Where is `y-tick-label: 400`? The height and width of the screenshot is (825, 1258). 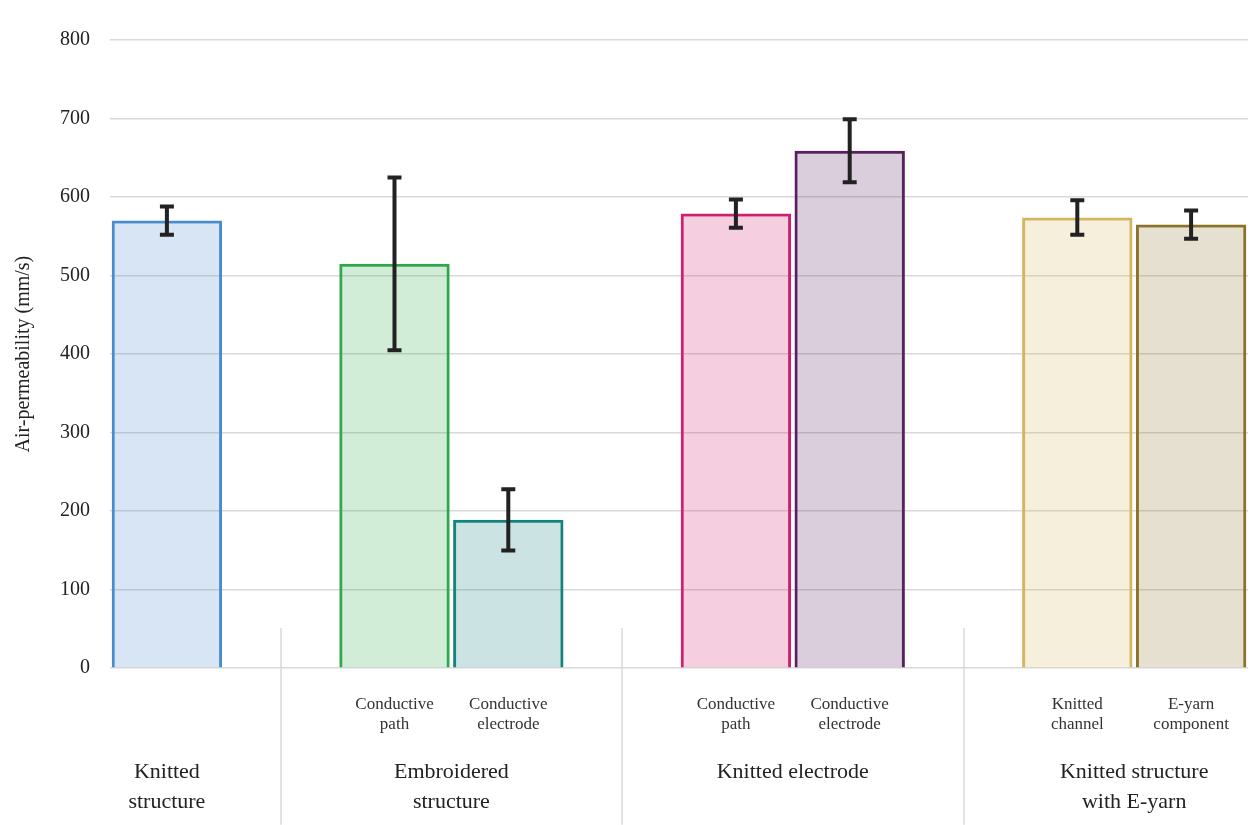
y-tick-label: 400 is located at coordinates (75, 352).